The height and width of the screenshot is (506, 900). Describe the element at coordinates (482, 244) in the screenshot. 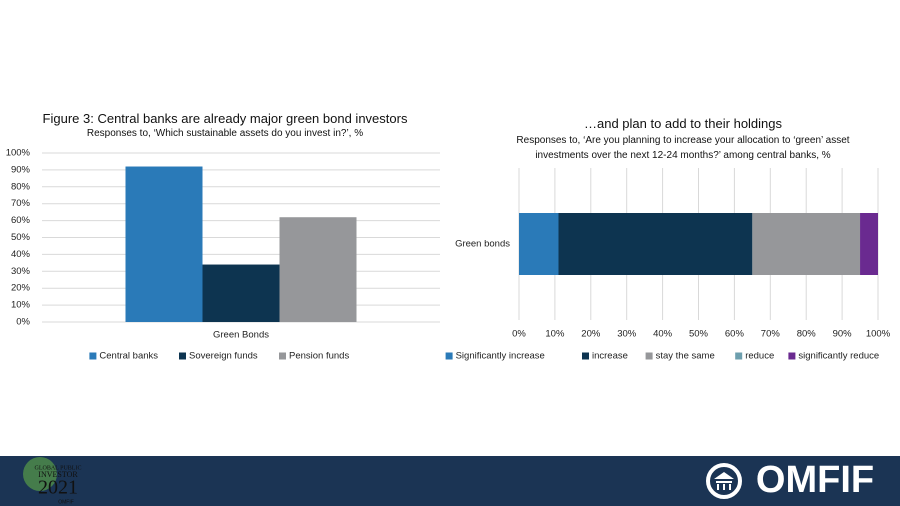

I see `y-tick-label: Green bonds` at that location.